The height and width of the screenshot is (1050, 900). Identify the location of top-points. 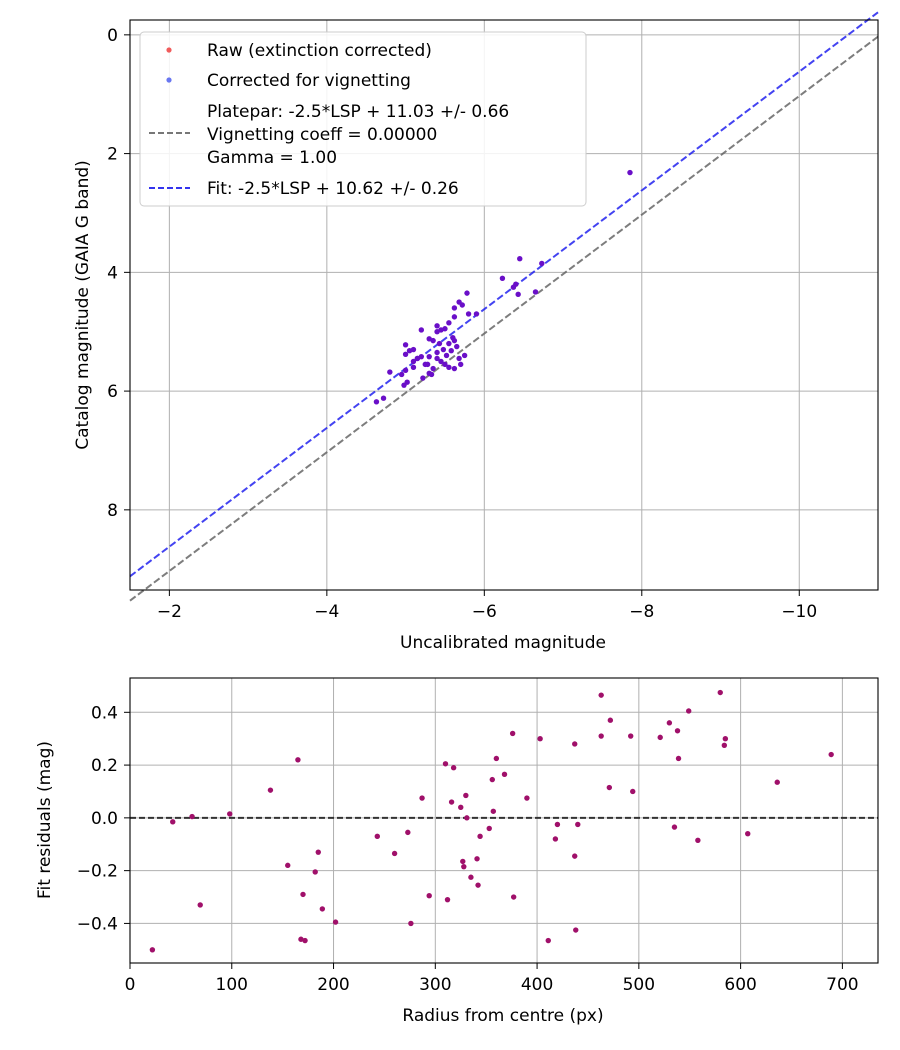
(503, 287).